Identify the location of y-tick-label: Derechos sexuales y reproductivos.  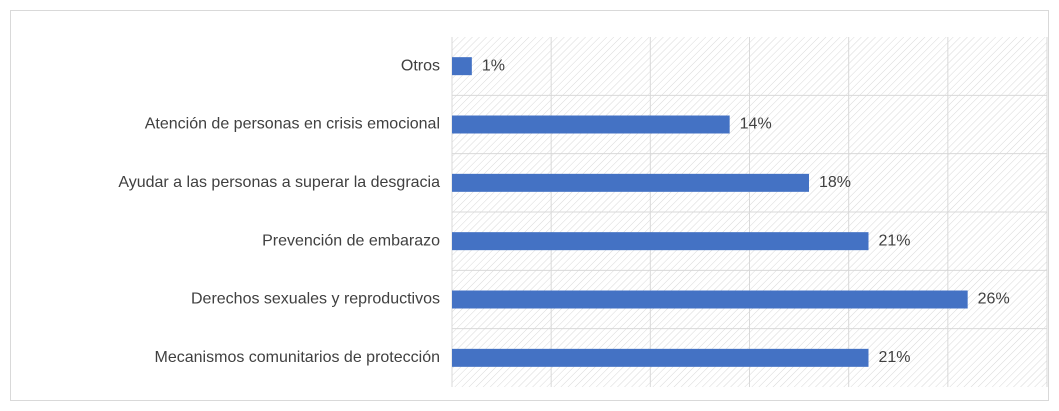
(315, 299).